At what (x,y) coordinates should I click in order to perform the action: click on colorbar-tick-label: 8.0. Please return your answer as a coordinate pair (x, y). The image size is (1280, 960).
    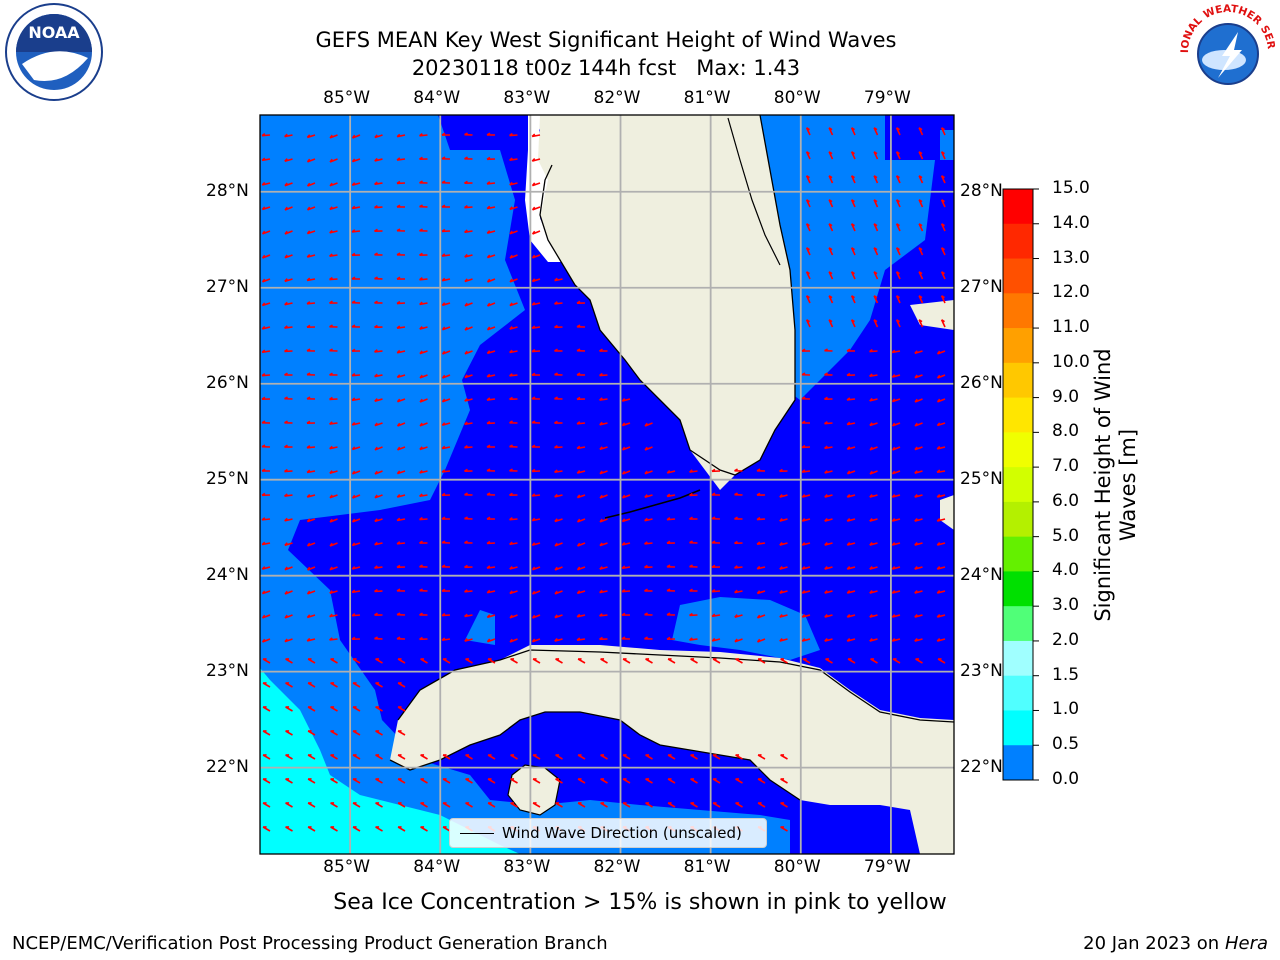
    Looking at the image, I should click on (1066, 431).